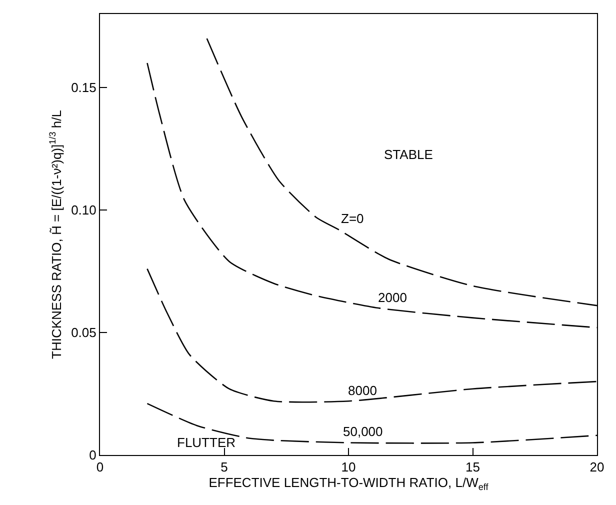 This screenshot has height=505, width=616. Describe the element at coordinates (348, 483) in the screenshot. I see `x-axis-title: EFFECTIVE LENGTH-TO-WIDTH RATIO, L/W$_{eff}$` at that location.